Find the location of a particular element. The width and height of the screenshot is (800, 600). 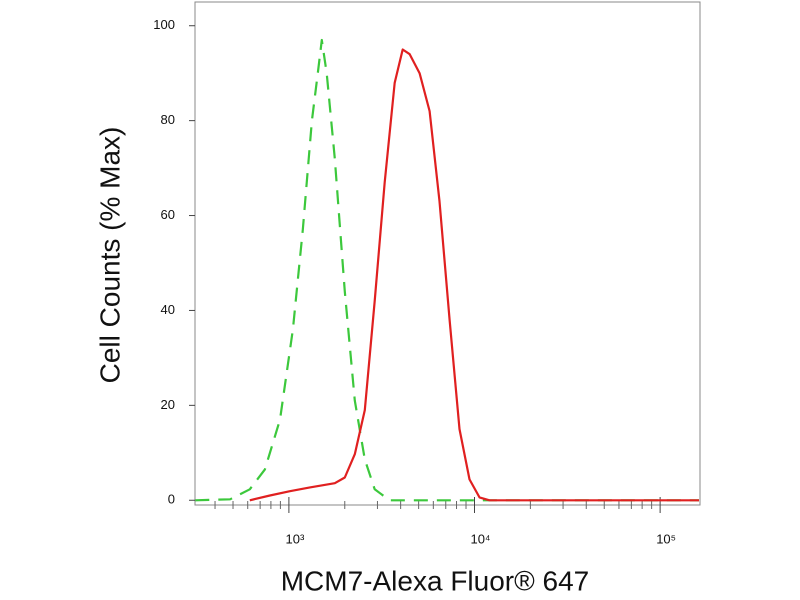

y-axis-title: Cell Counts (% Max) is located at coordinates (109, 255).